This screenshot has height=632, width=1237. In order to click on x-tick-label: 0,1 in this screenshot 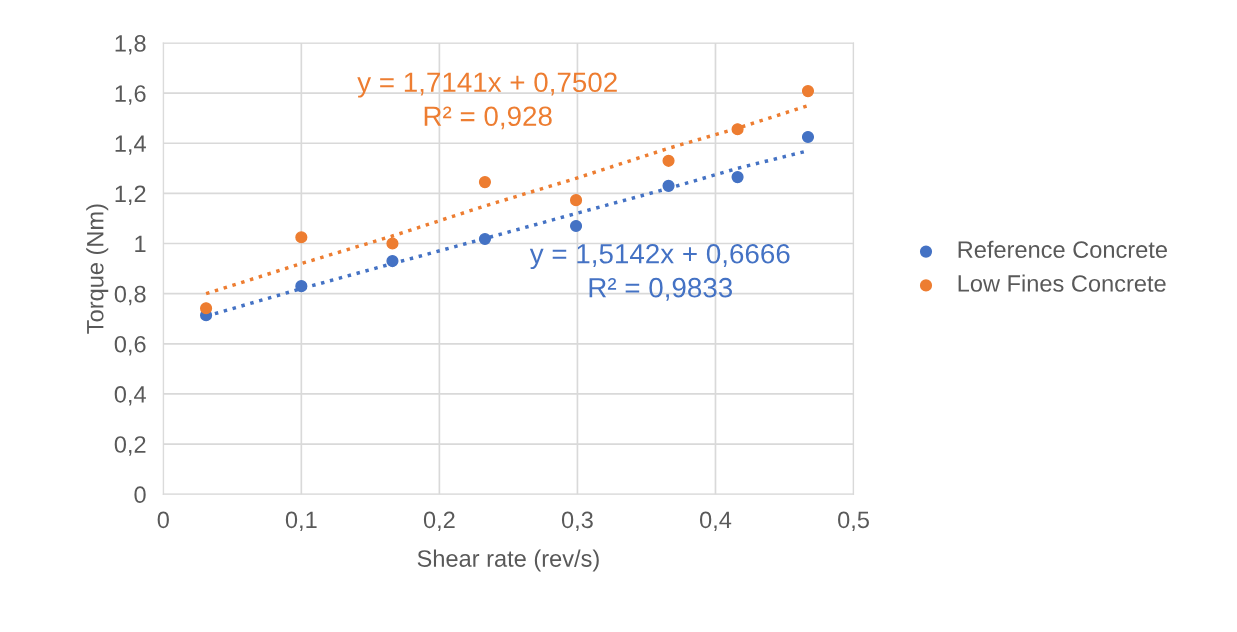, I will do `click(301, 521)`.